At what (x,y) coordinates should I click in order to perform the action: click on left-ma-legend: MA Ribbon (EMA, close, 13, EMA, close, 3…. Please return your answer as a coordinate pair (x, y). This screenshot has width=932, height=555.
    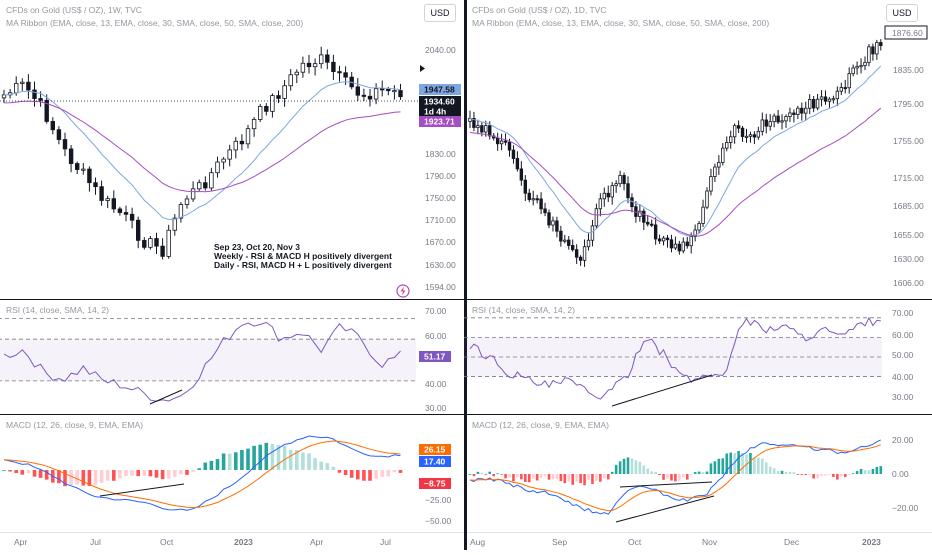
    Looking at the image, I should click on (154, 23).